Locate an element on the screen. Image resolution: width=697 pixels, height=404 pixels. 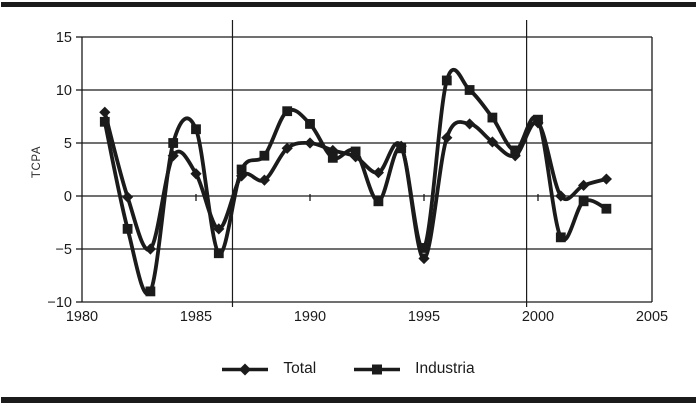
y-tick-label: −5 is located at coordinates (63, 250).